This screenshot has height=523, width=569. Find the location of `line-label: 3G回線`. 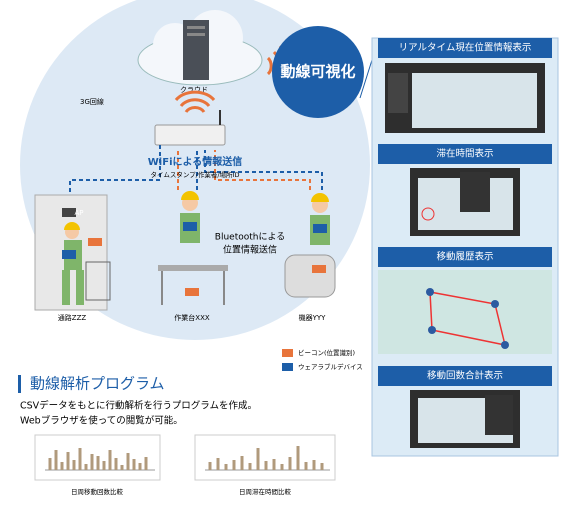

line-label: 3G回線 is located at coordinates (92, 101).